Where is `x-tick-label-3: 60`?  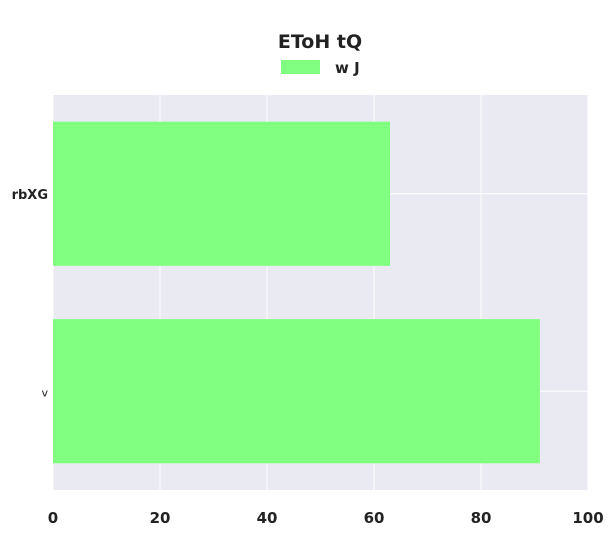
x-tick-label-3: 60 is located at coordinates (374, 518).